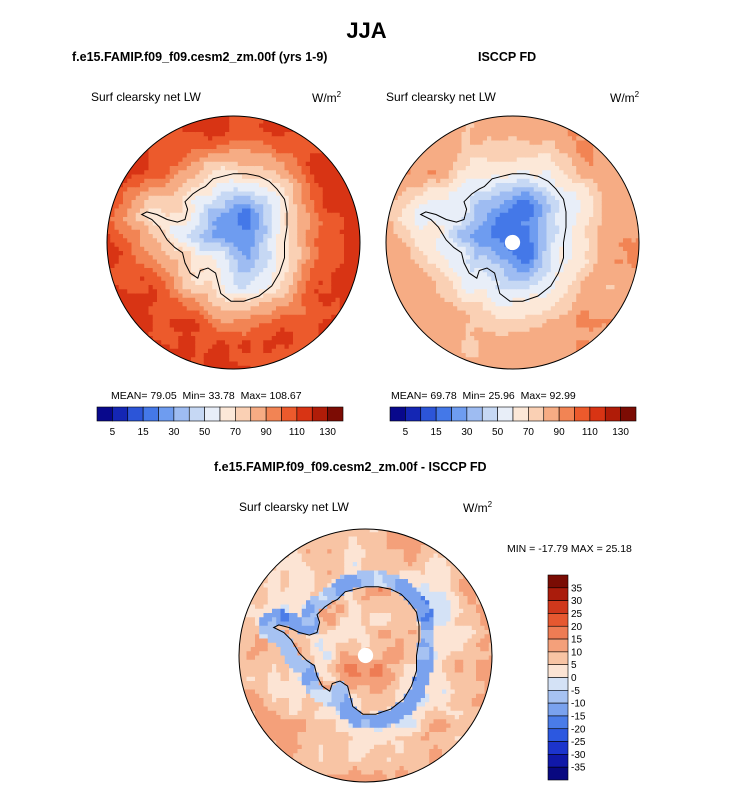  Describe the element at coordinates (327, 97) in the screenshot. I see `panel1-units: W/m2` at that location.